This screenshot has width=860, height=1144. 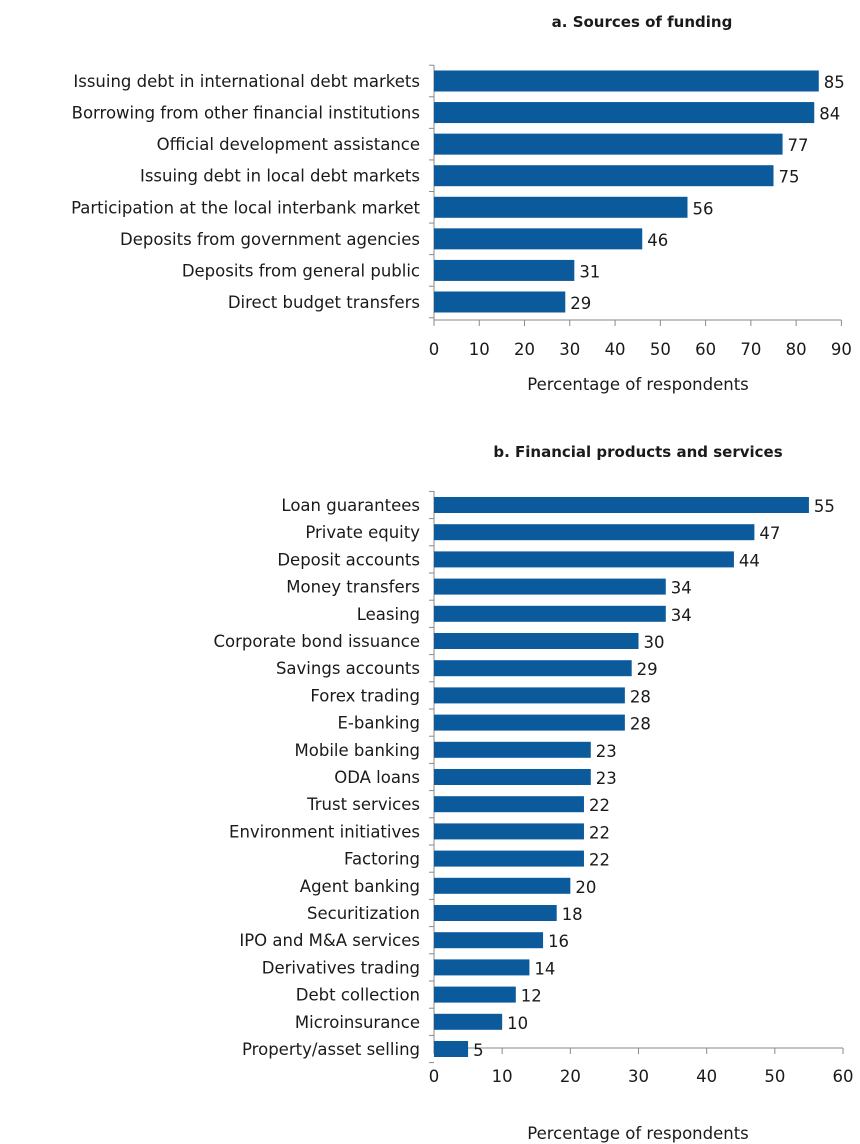 What do you see at coordinates (529, 695) in the screenshot?
I see `panel-b-bar-forex-trading` at bounding box center [529, 695].